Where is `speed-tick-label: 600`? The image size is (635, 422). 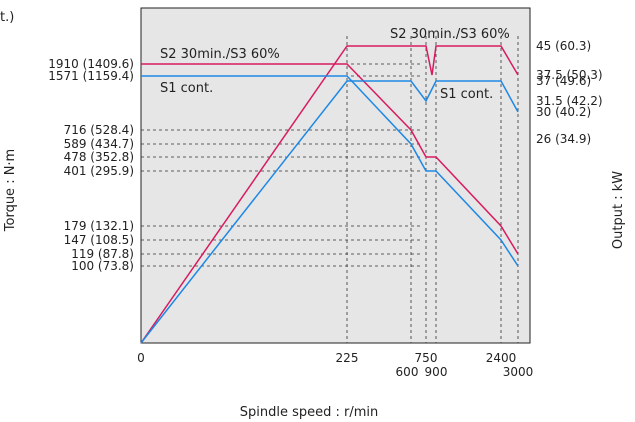
speed-tick-label: 600 is located at coordinates (407, 372).